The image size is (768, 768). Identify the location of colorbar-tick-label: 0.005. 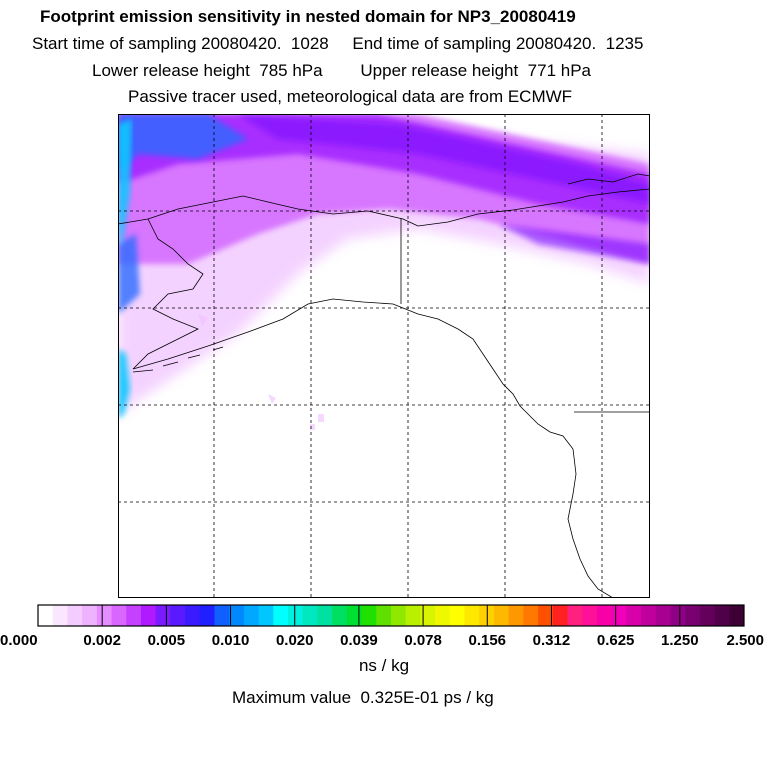
(167, 640).